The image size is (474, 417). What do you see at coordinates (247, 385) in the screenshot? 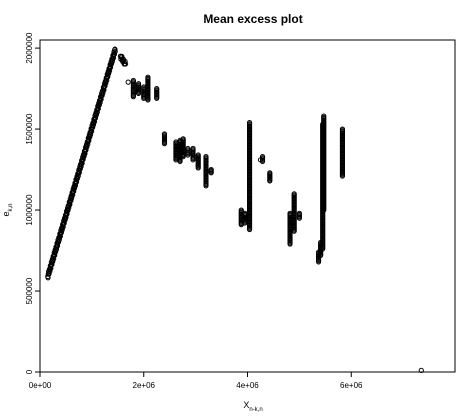
I see `x-tick-label: 4e+06` at bounding box center [247, 385].